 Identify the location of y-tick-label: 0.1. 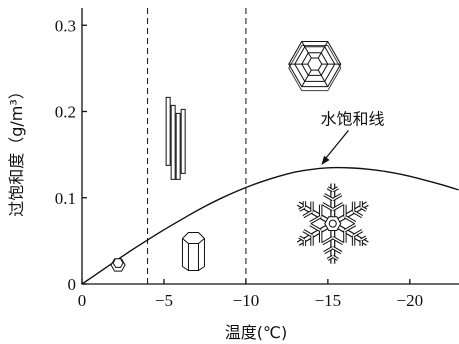
(65, 198).